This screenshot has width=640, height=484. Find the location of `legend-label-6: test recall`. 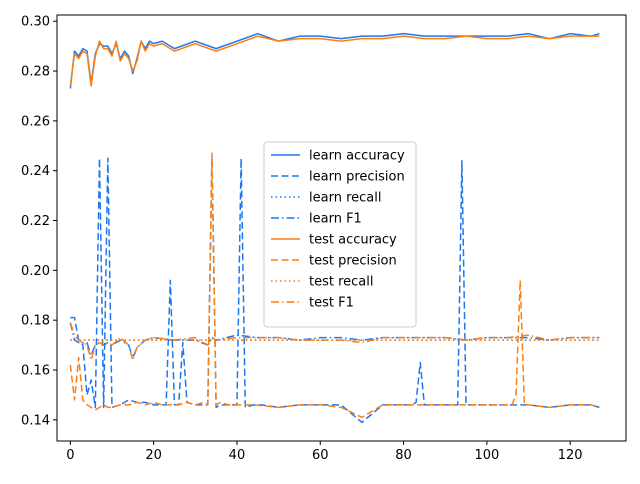

legend-label-6: test recall is located at coordinates (341, 282).